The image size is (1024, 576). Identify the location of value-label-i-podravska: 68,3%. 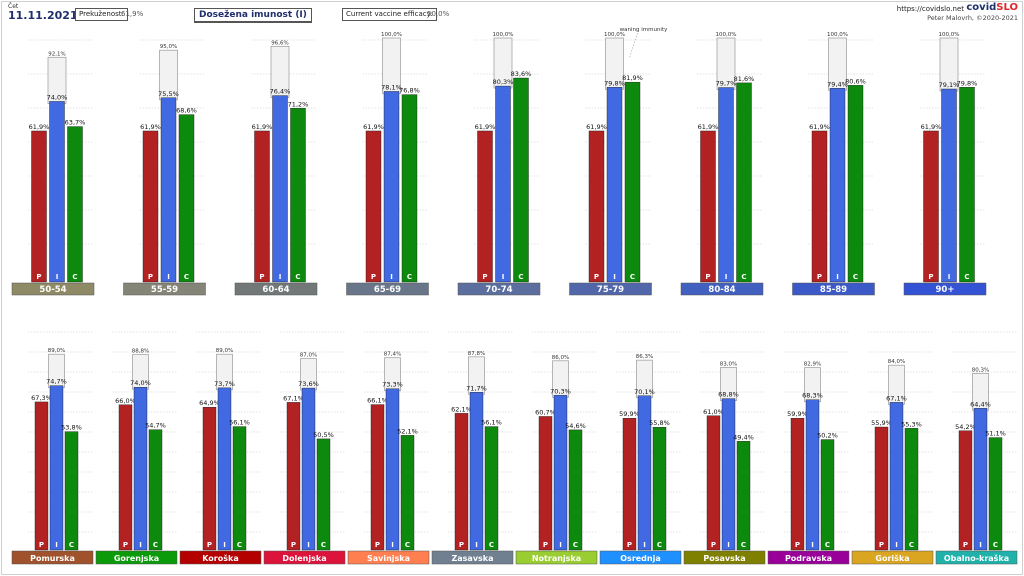
(812, 396).